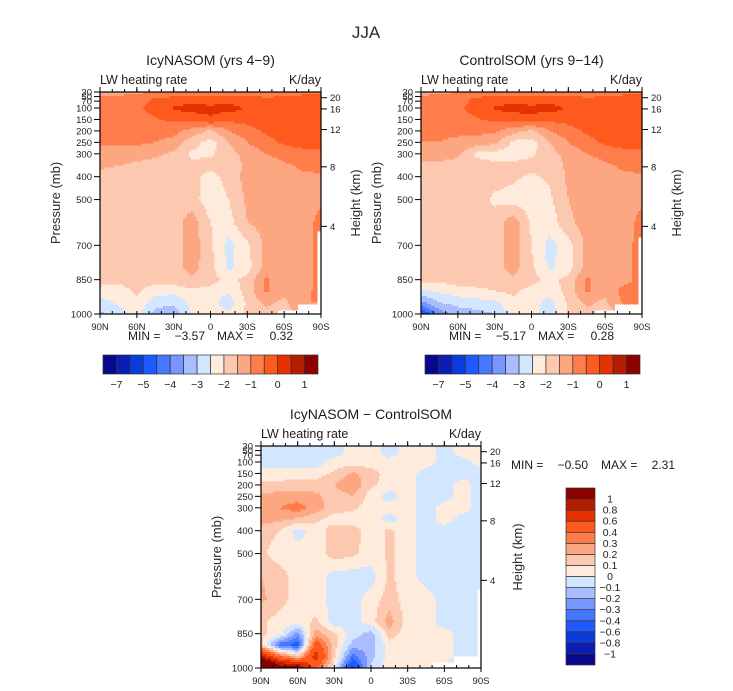 The width and height of the screenshot is (733, 691). Describe the element at coordinates (137, 327) in the screenshot. I see `x-tick-label: 60N` at that location.